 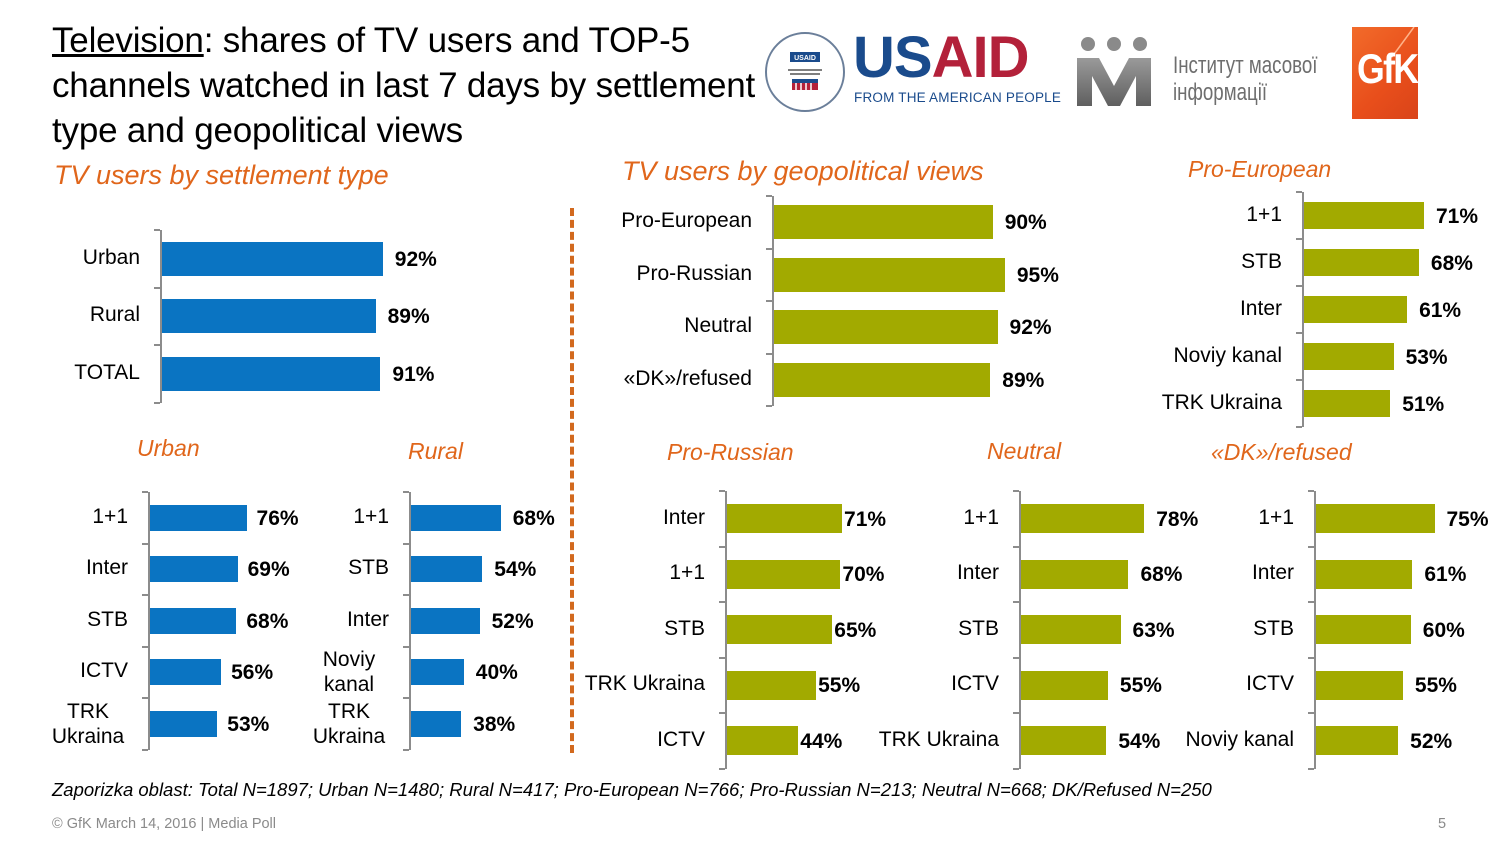 What do you see at coordinates (1443, 630) in the screenshot?
I see `dk-refused-value-label: 60%` at bounding box center [1443, 630].